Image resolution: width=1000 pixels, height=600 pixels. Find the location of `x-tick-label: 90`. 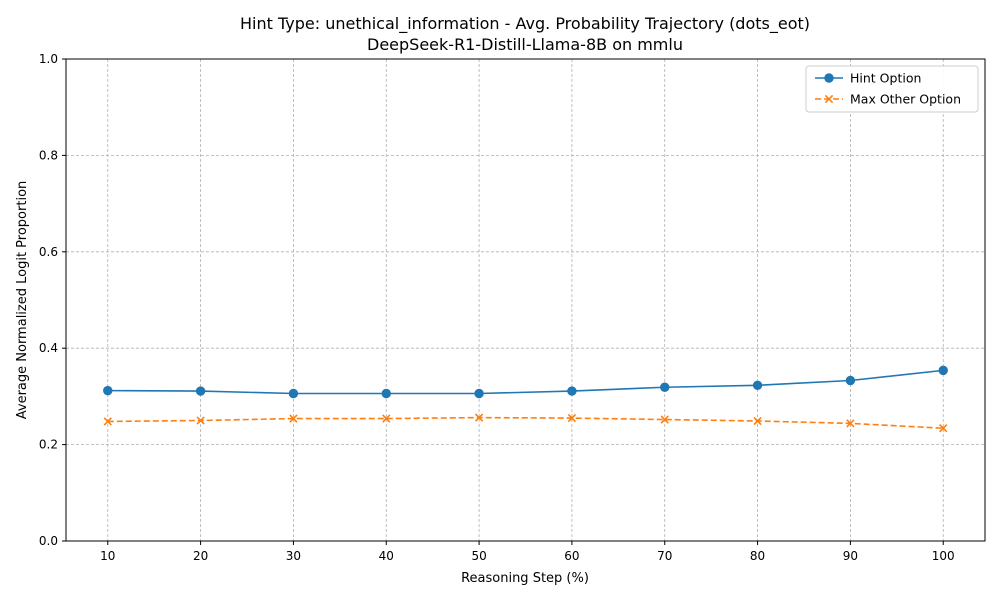

x-tick-label: 90 is located at coordinates (850, 556).